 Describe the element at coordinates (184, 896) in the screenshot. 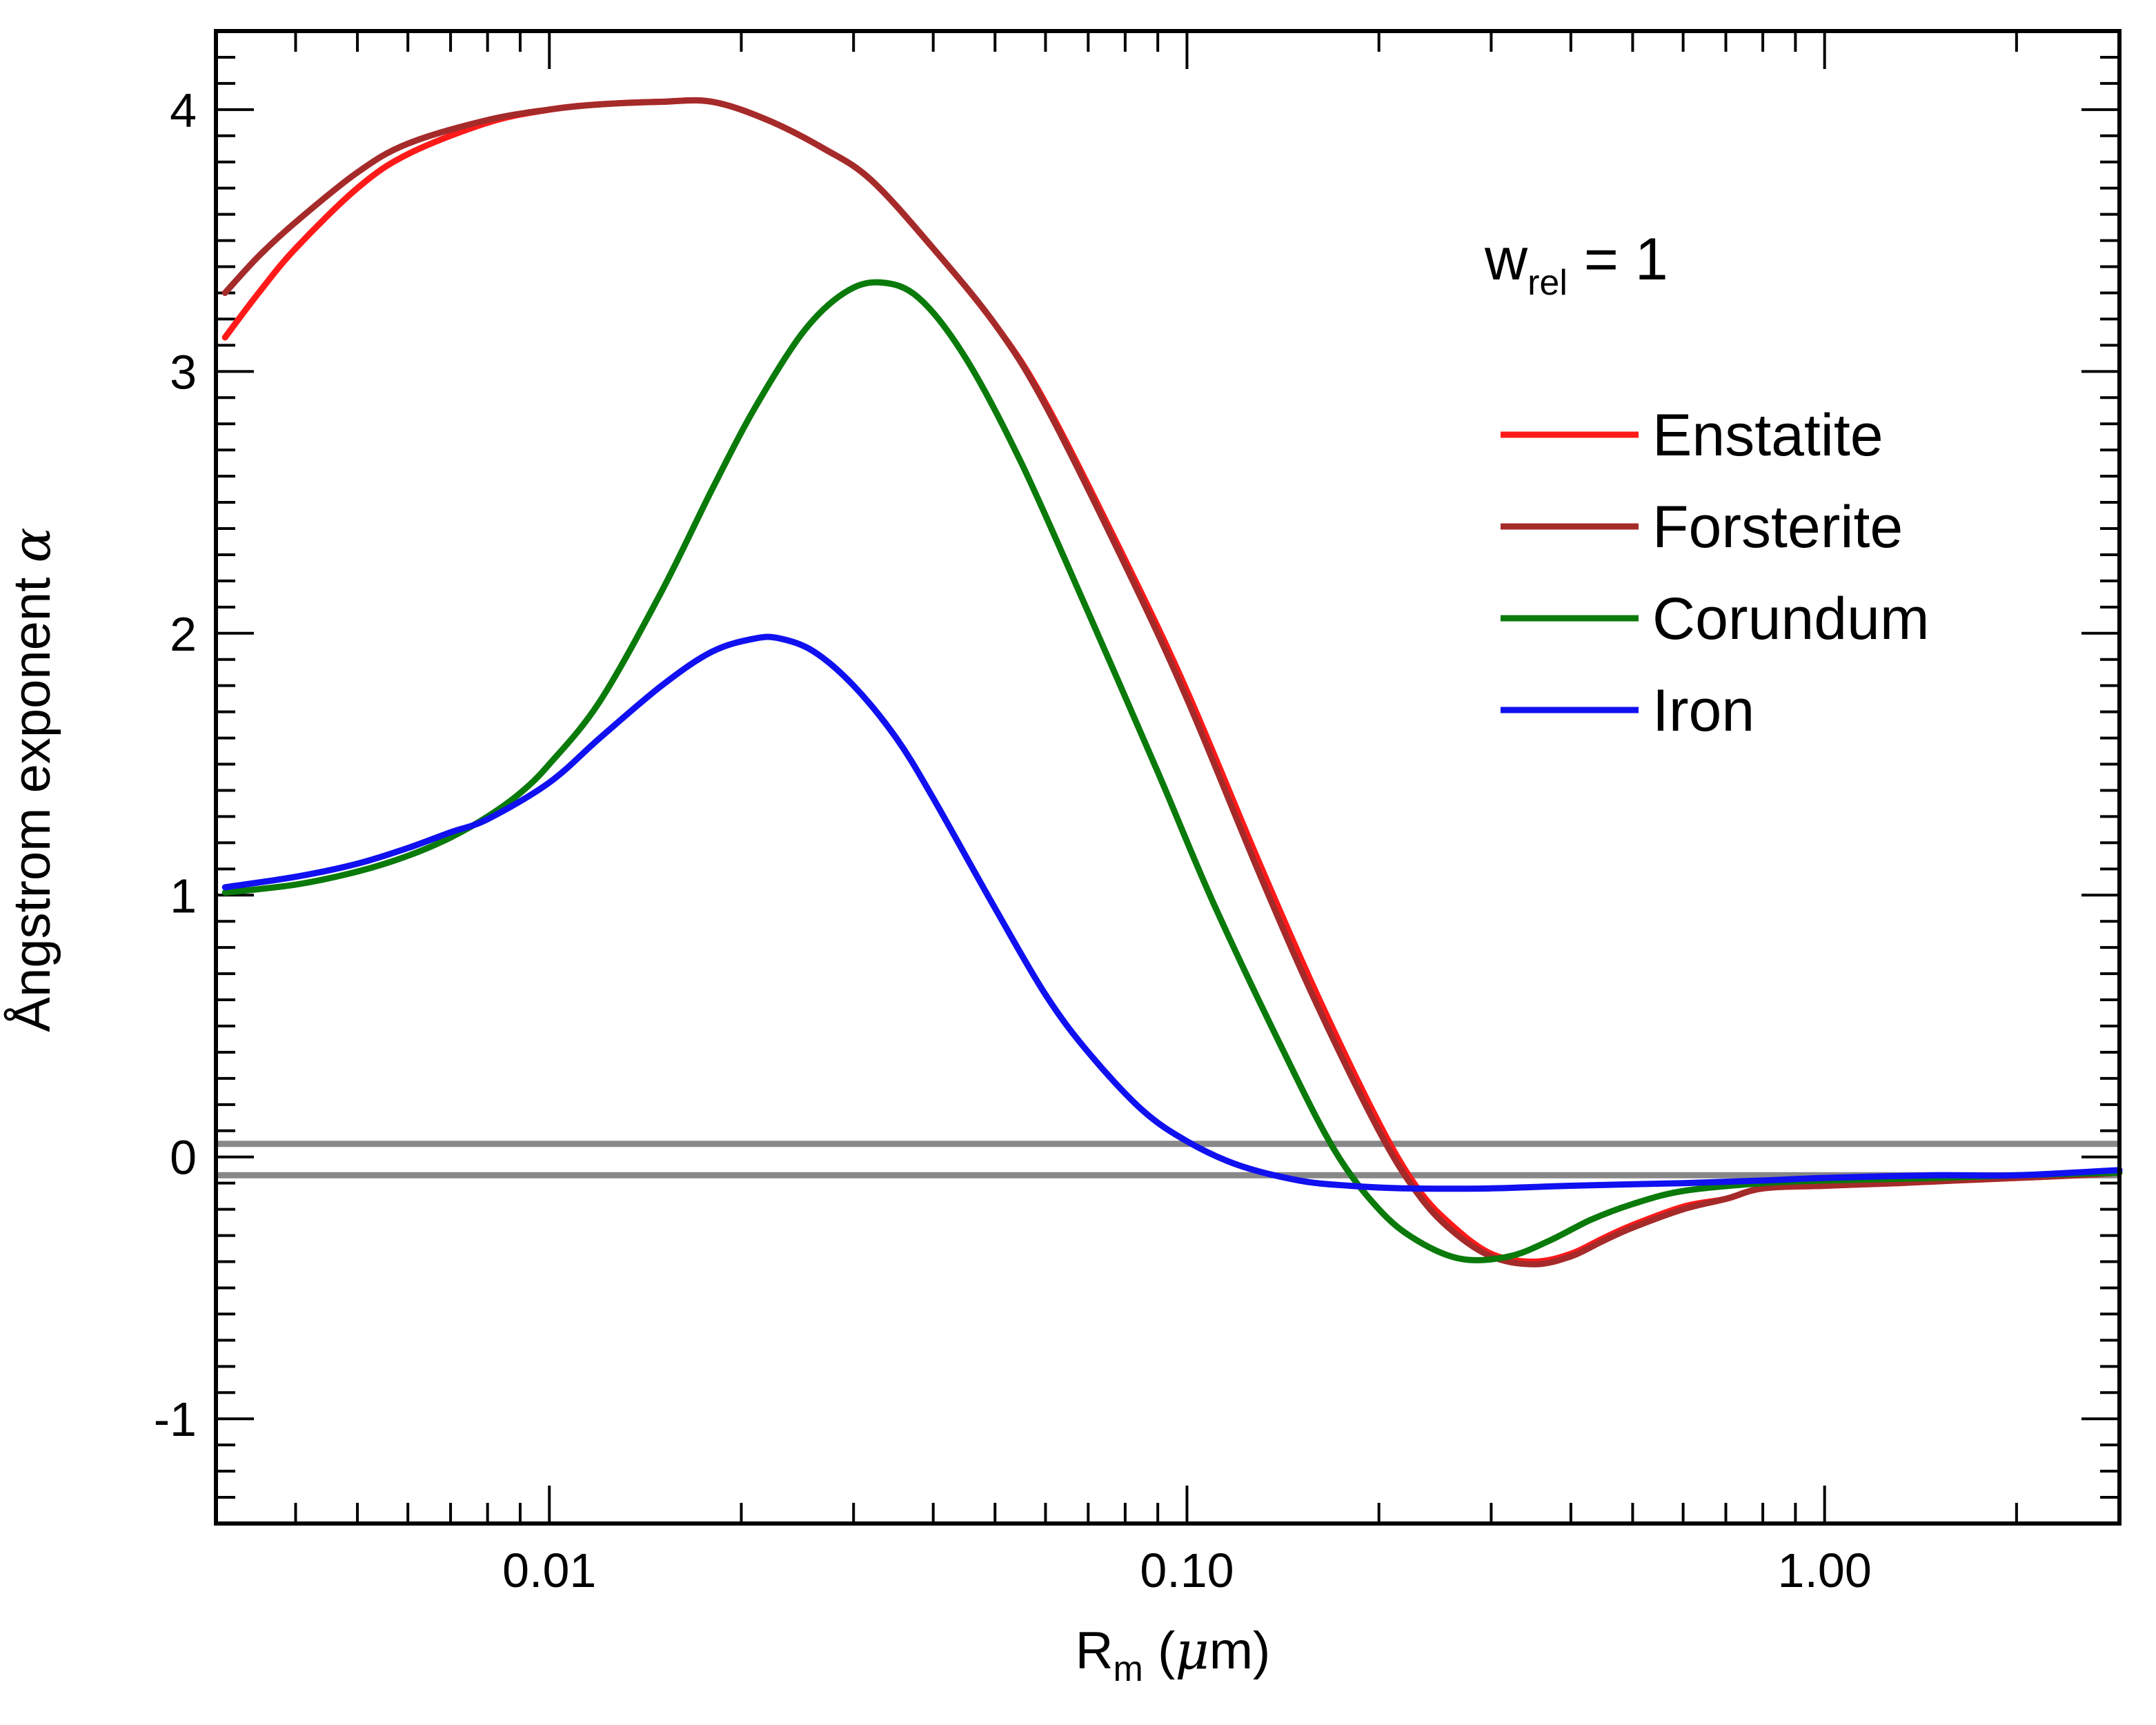

I see `y-tick-label: 1` at that location.